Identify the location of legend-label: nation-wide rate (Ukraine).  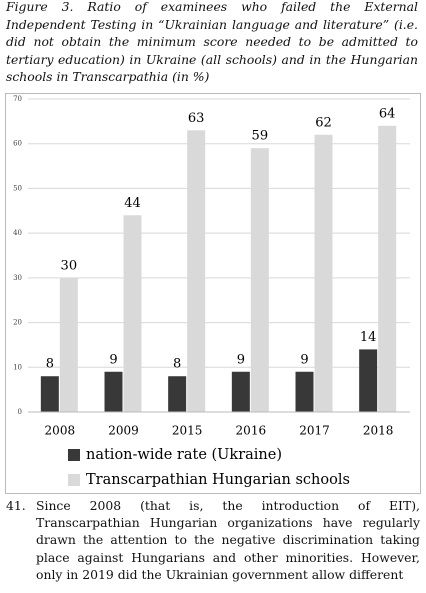
(184, 455).